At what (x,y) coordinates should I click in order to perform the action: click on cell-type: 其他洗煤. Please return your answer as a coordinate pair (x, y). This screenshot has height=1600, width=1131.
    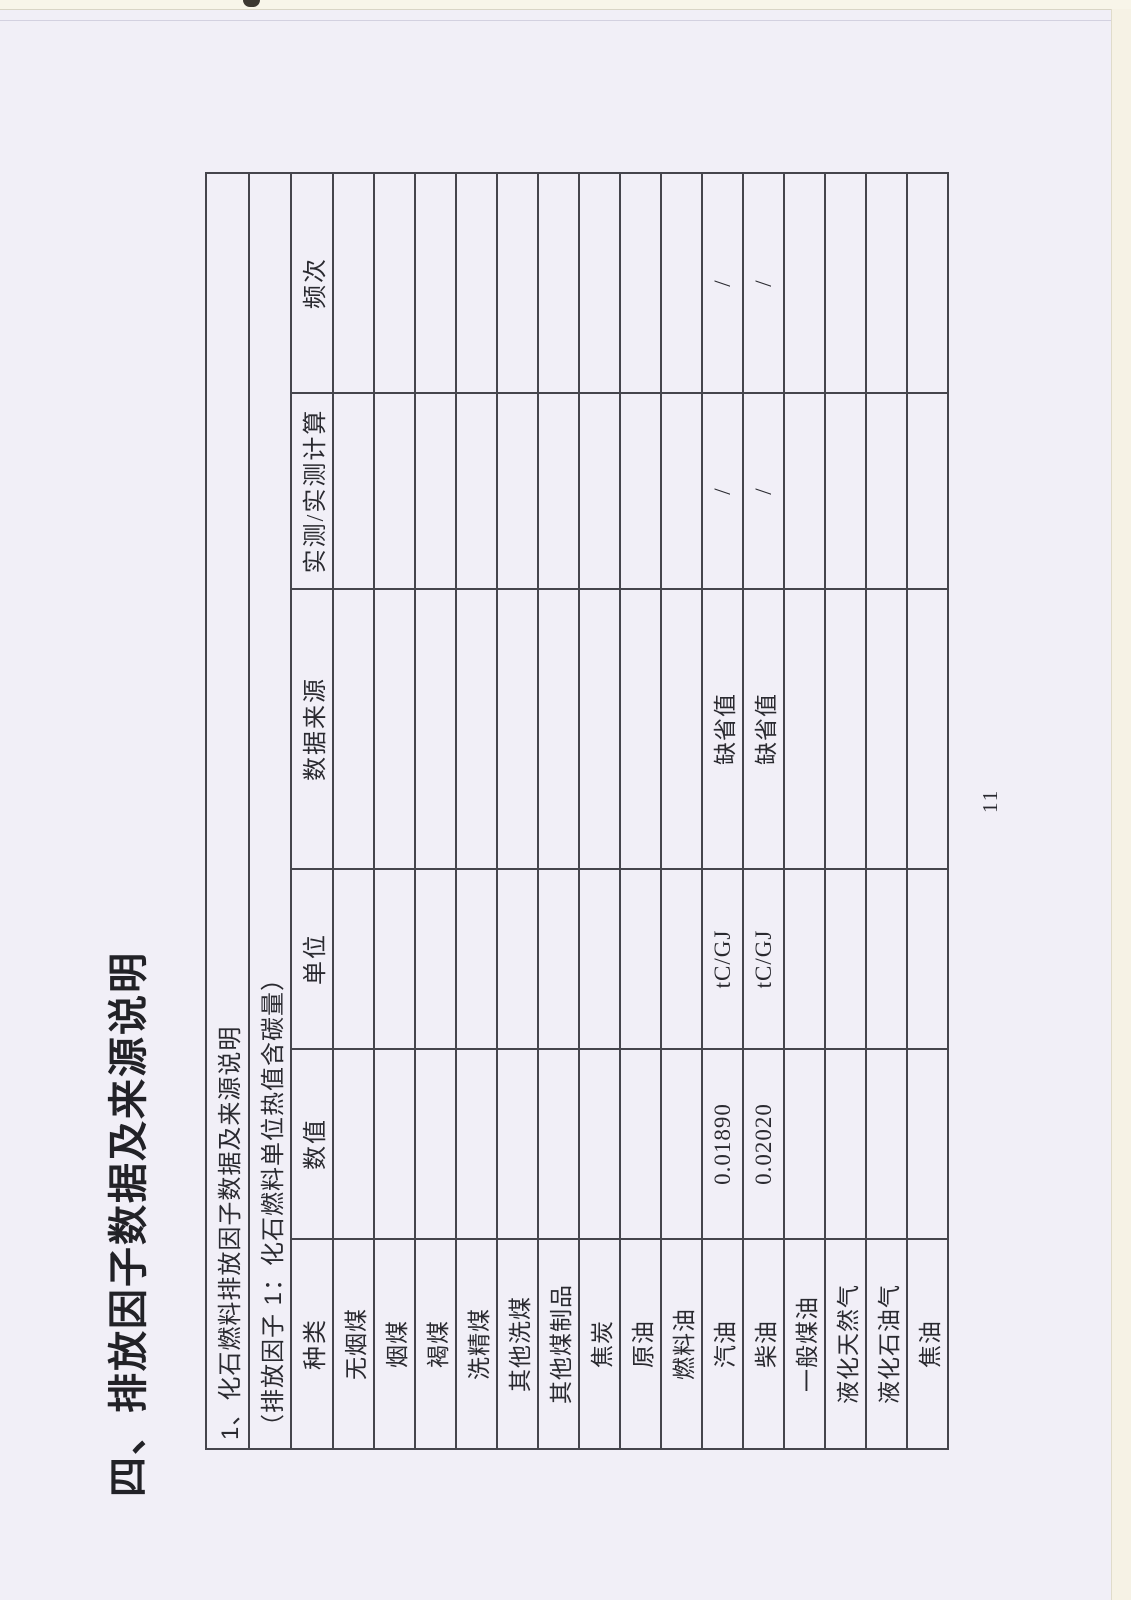
    Looking at the image, I should click on (517, 1344).